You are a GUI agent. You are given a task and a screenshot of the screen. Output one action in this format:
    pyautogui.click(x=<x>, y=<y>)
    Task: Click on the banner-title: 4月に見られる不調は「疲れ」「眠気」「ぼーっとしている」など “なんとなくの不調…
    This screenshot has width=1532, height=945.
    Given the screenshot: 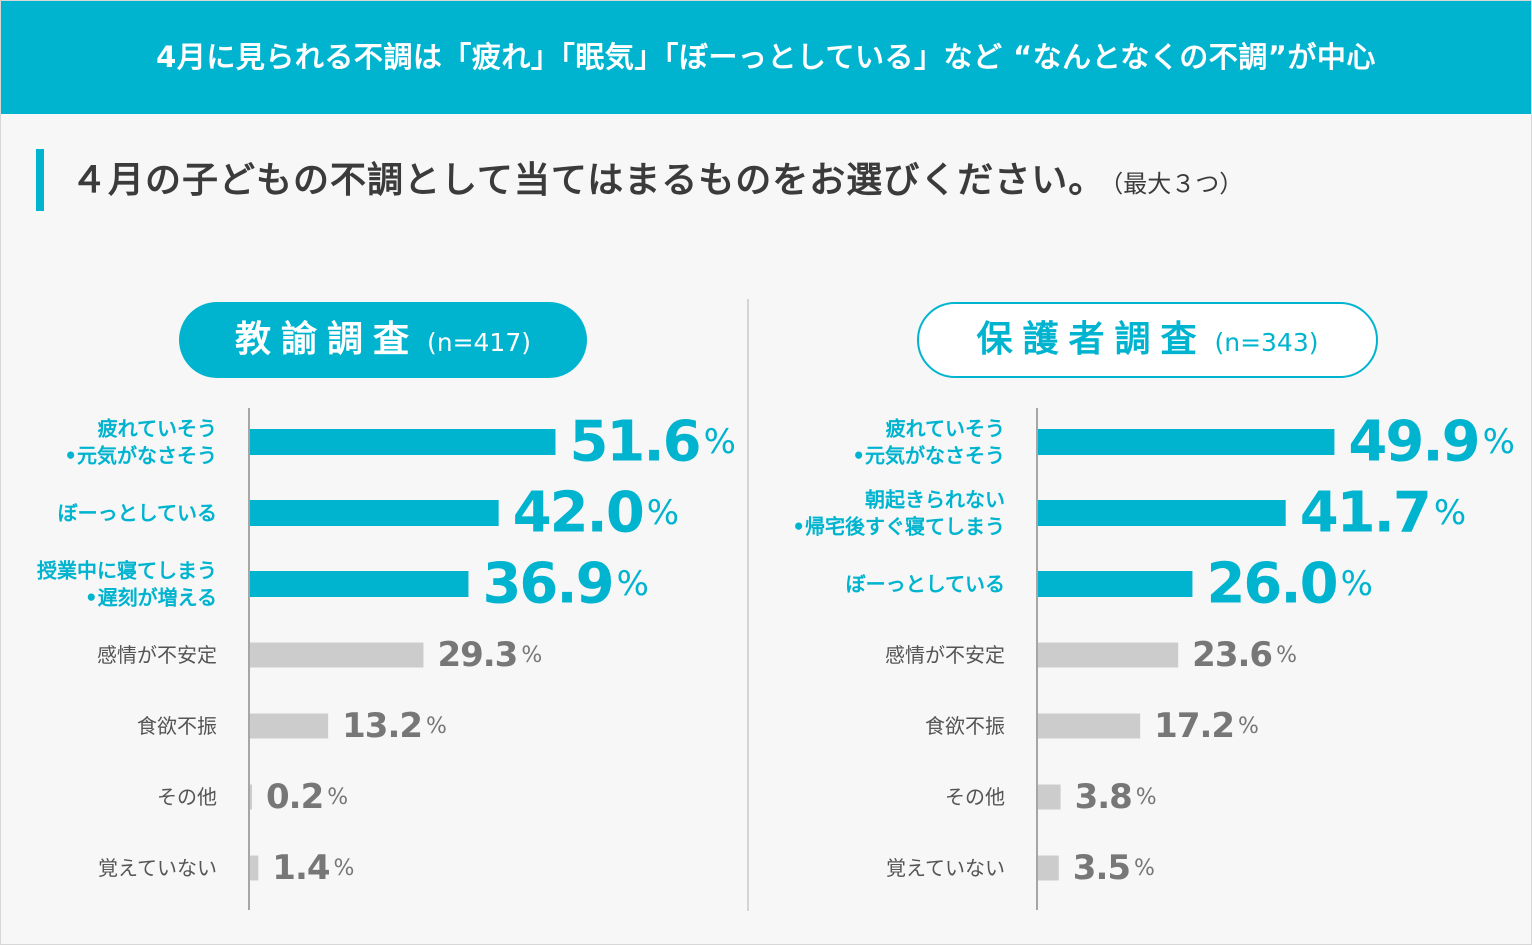 What is the action you would take?
    pyautogui.click(x=766, y=57)
    